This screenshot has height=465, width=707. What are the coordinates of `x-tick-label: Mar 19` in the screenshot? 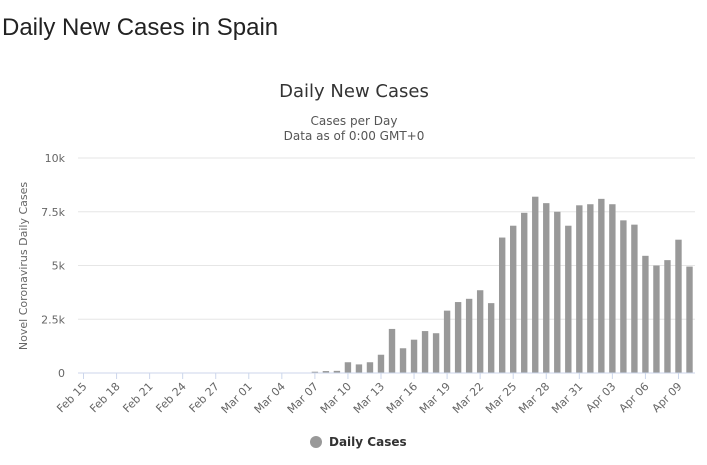 It's located at (435, 398).